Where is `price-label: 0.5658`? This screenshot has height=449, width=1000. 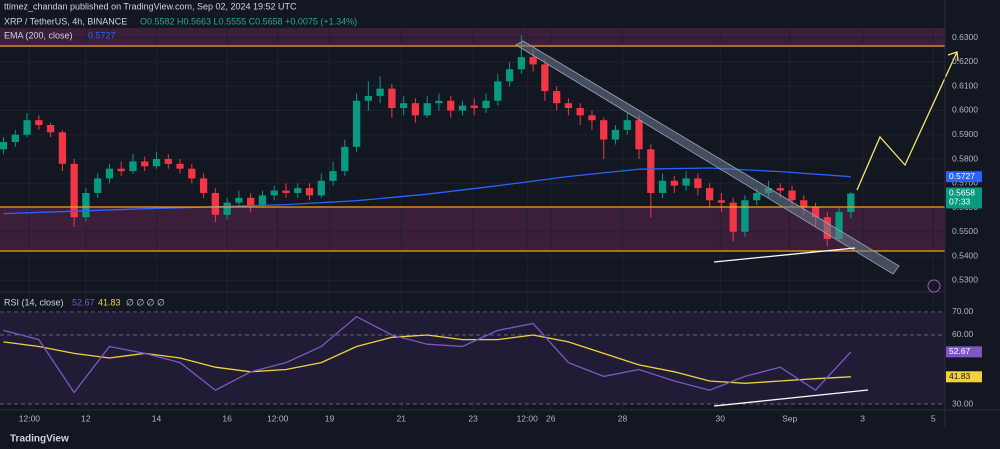
price-label: 0.5658 is located at coordinates (962, 193).